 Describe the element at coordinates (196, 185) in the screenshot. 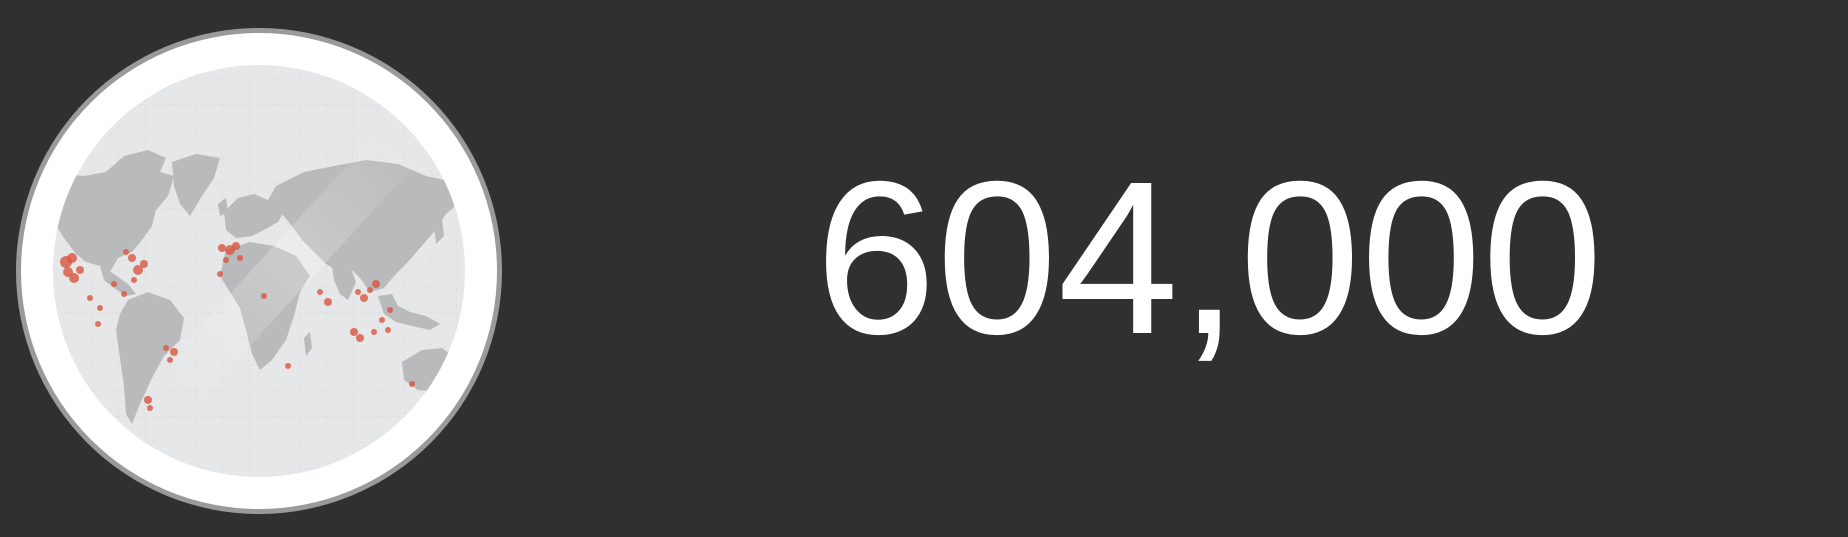

I see `greenland-shape` at that location.